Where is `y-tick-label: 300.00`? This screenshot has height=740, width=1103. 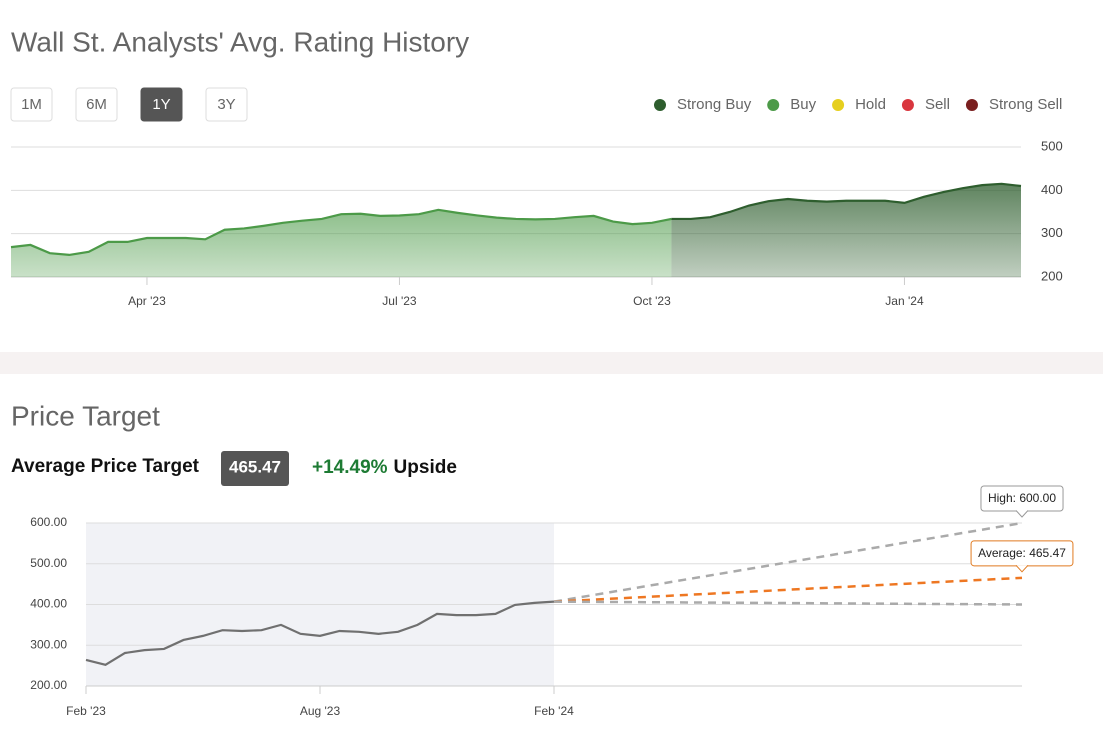
y-tick-label: 300.00 is located at coordinates (48, 644).